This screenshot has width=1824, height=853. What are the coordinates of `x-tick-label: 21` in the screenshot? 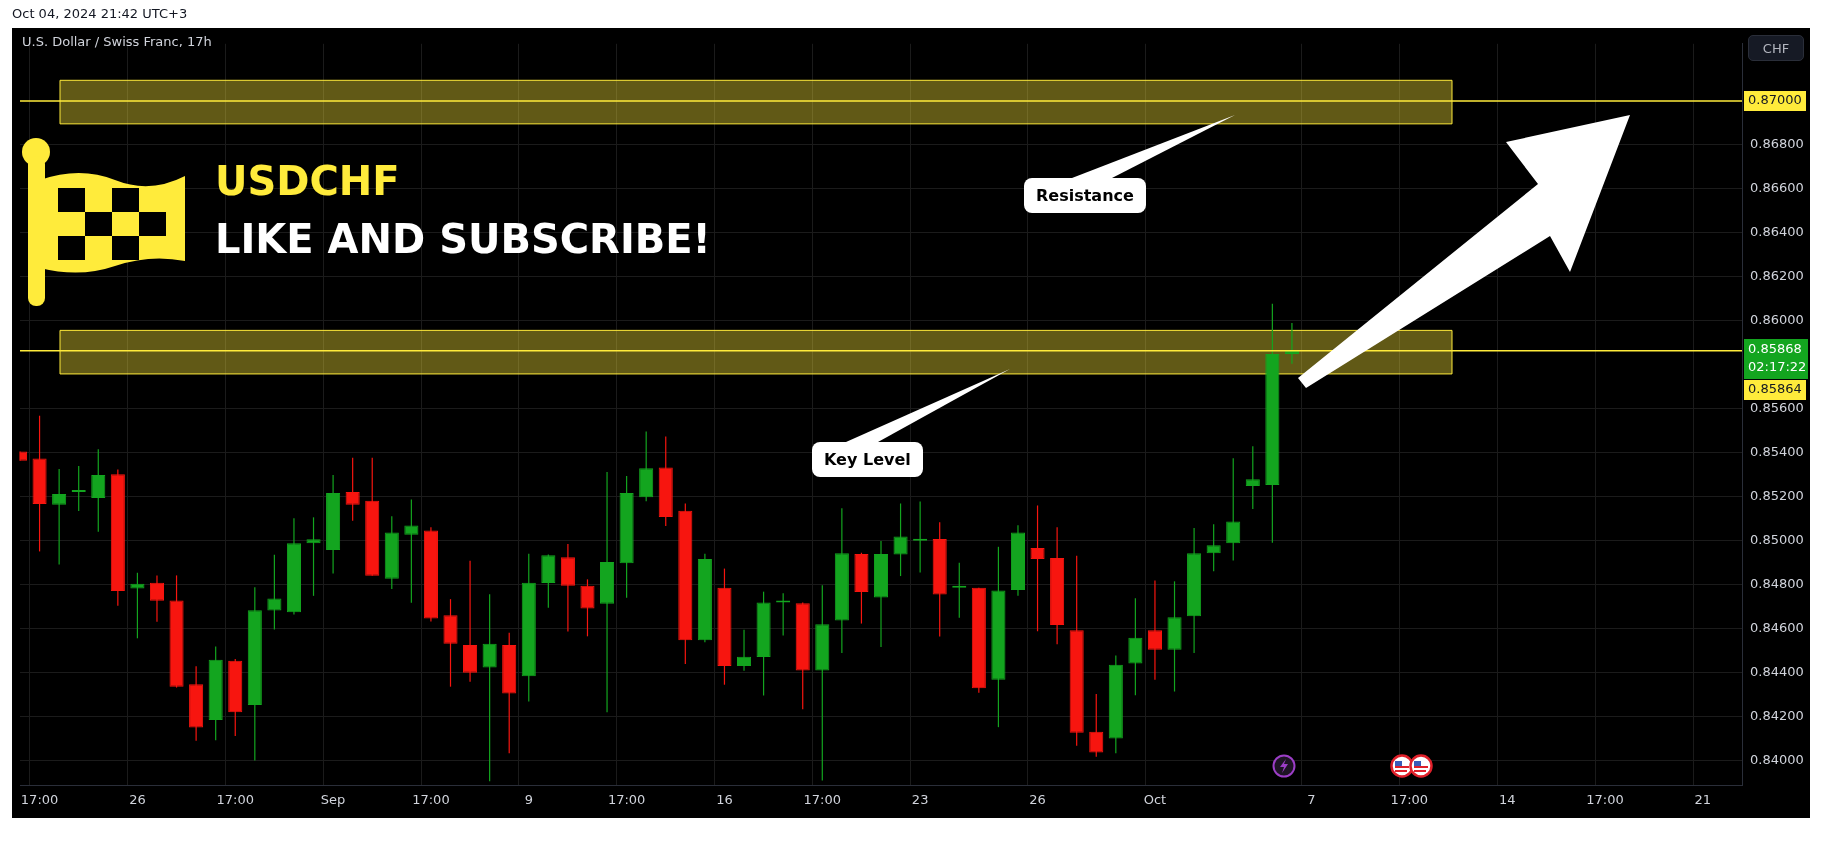 It's located at (1703, 800).